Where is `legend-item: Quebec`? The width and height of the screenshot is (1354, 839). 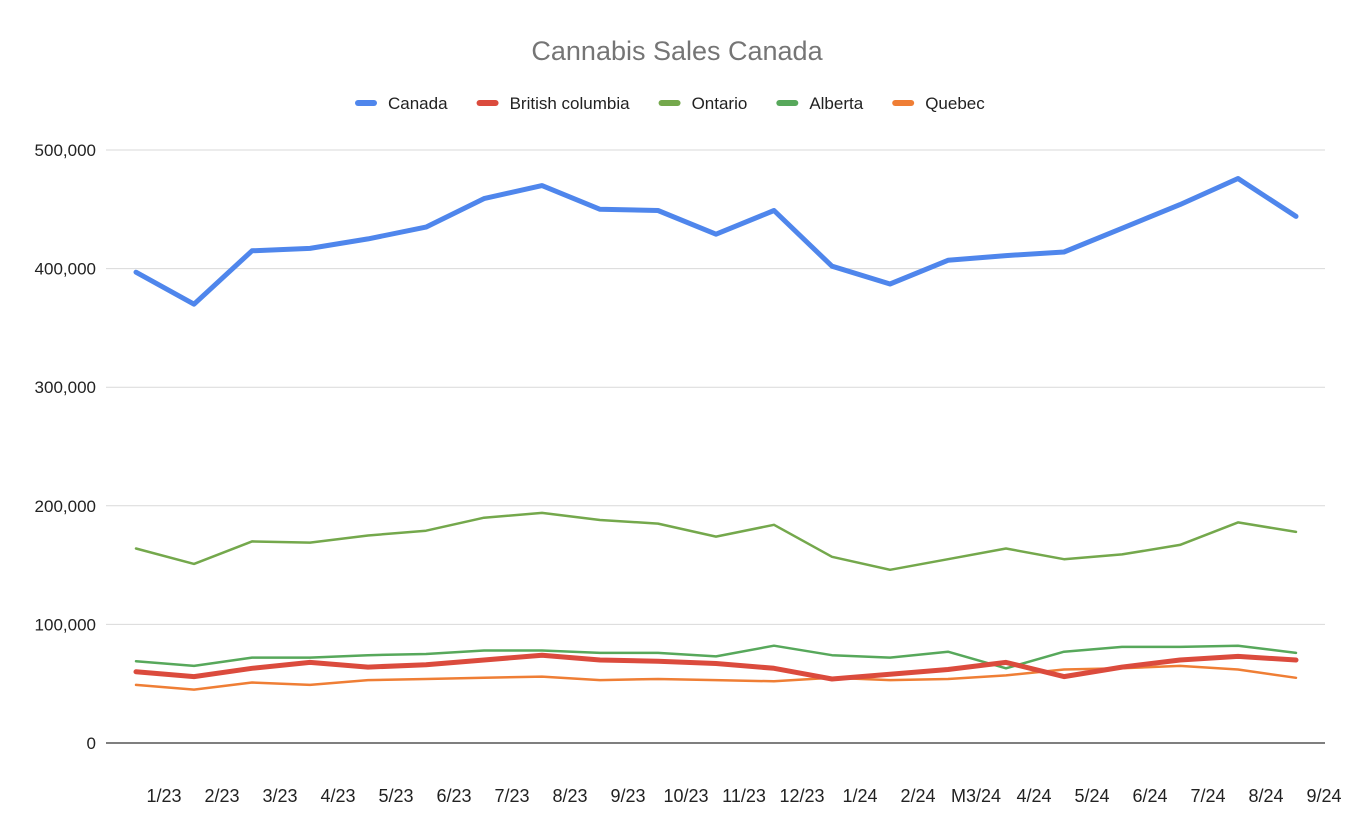
legend-item: Quebec is located at coordinates (938, 103).